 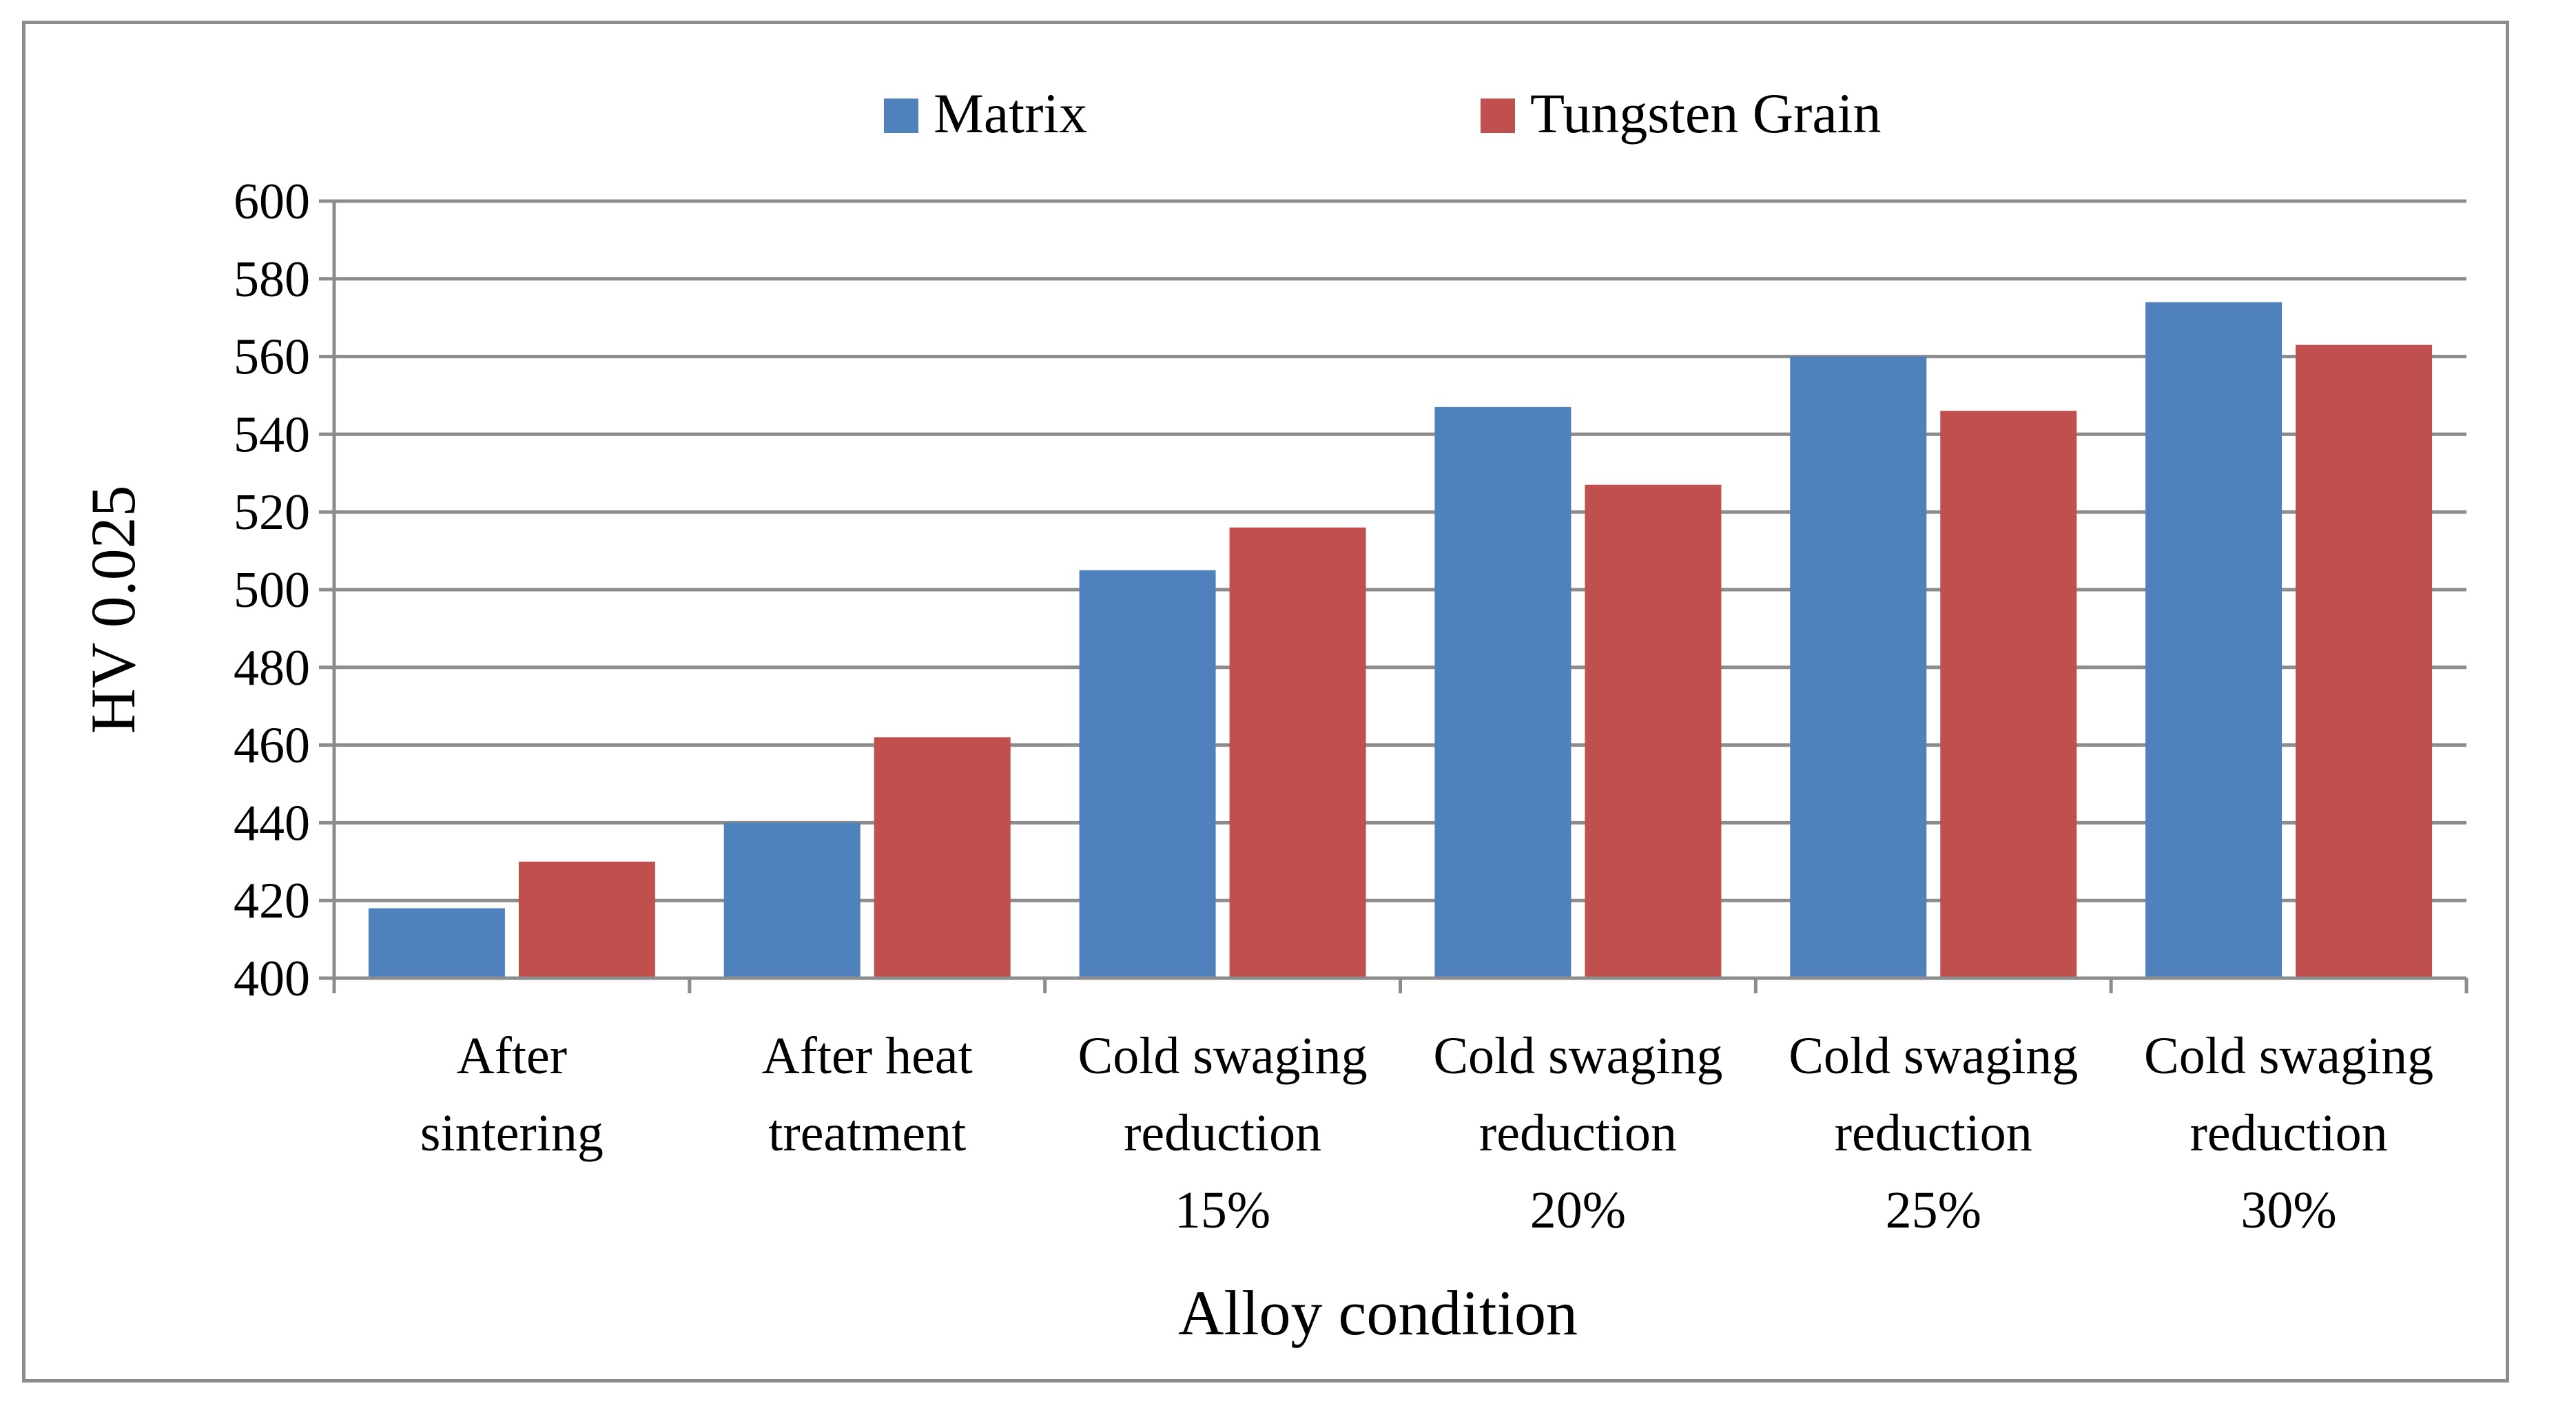 What do you see at coordinates (1223, 1133) in the screenshot?
I see `x-category-label: Cold swaging reduction 15%` at bounding box center [1223, 1133].